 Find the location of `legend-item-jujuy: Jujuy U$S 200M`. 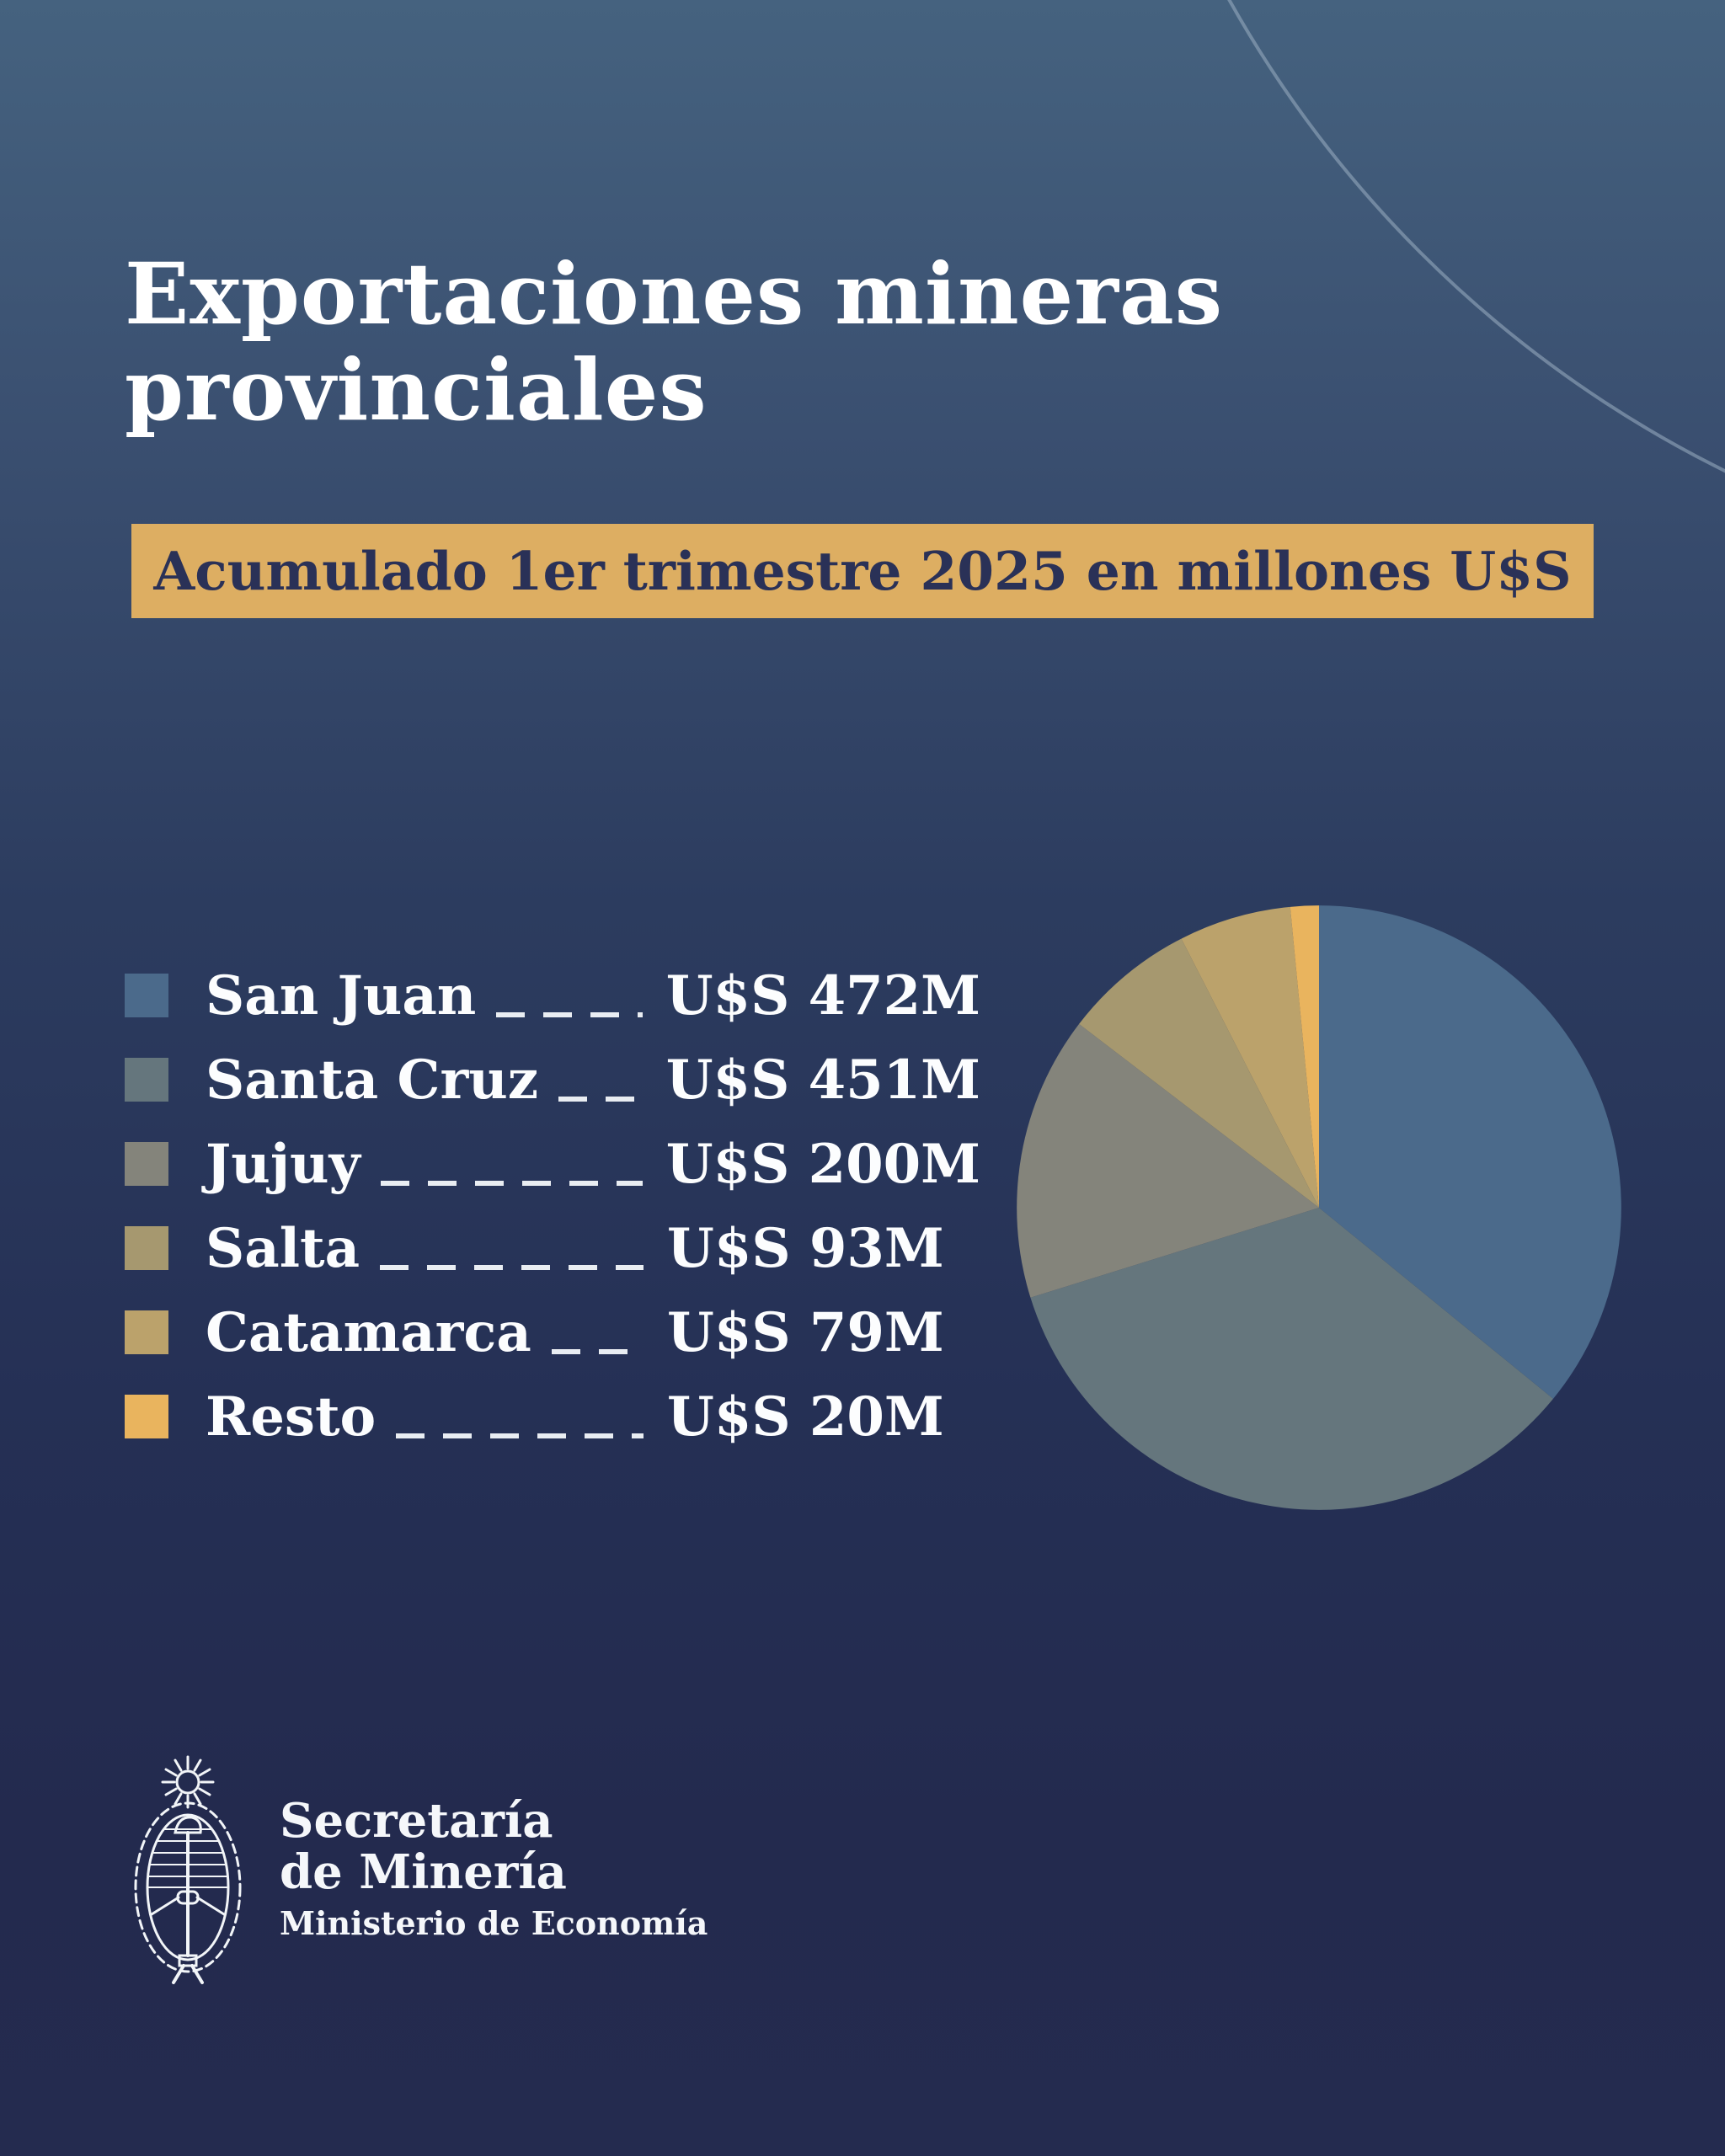

legend-item-jujuy: Jujuy U$S 200M is located at coordinates (552, 1164).